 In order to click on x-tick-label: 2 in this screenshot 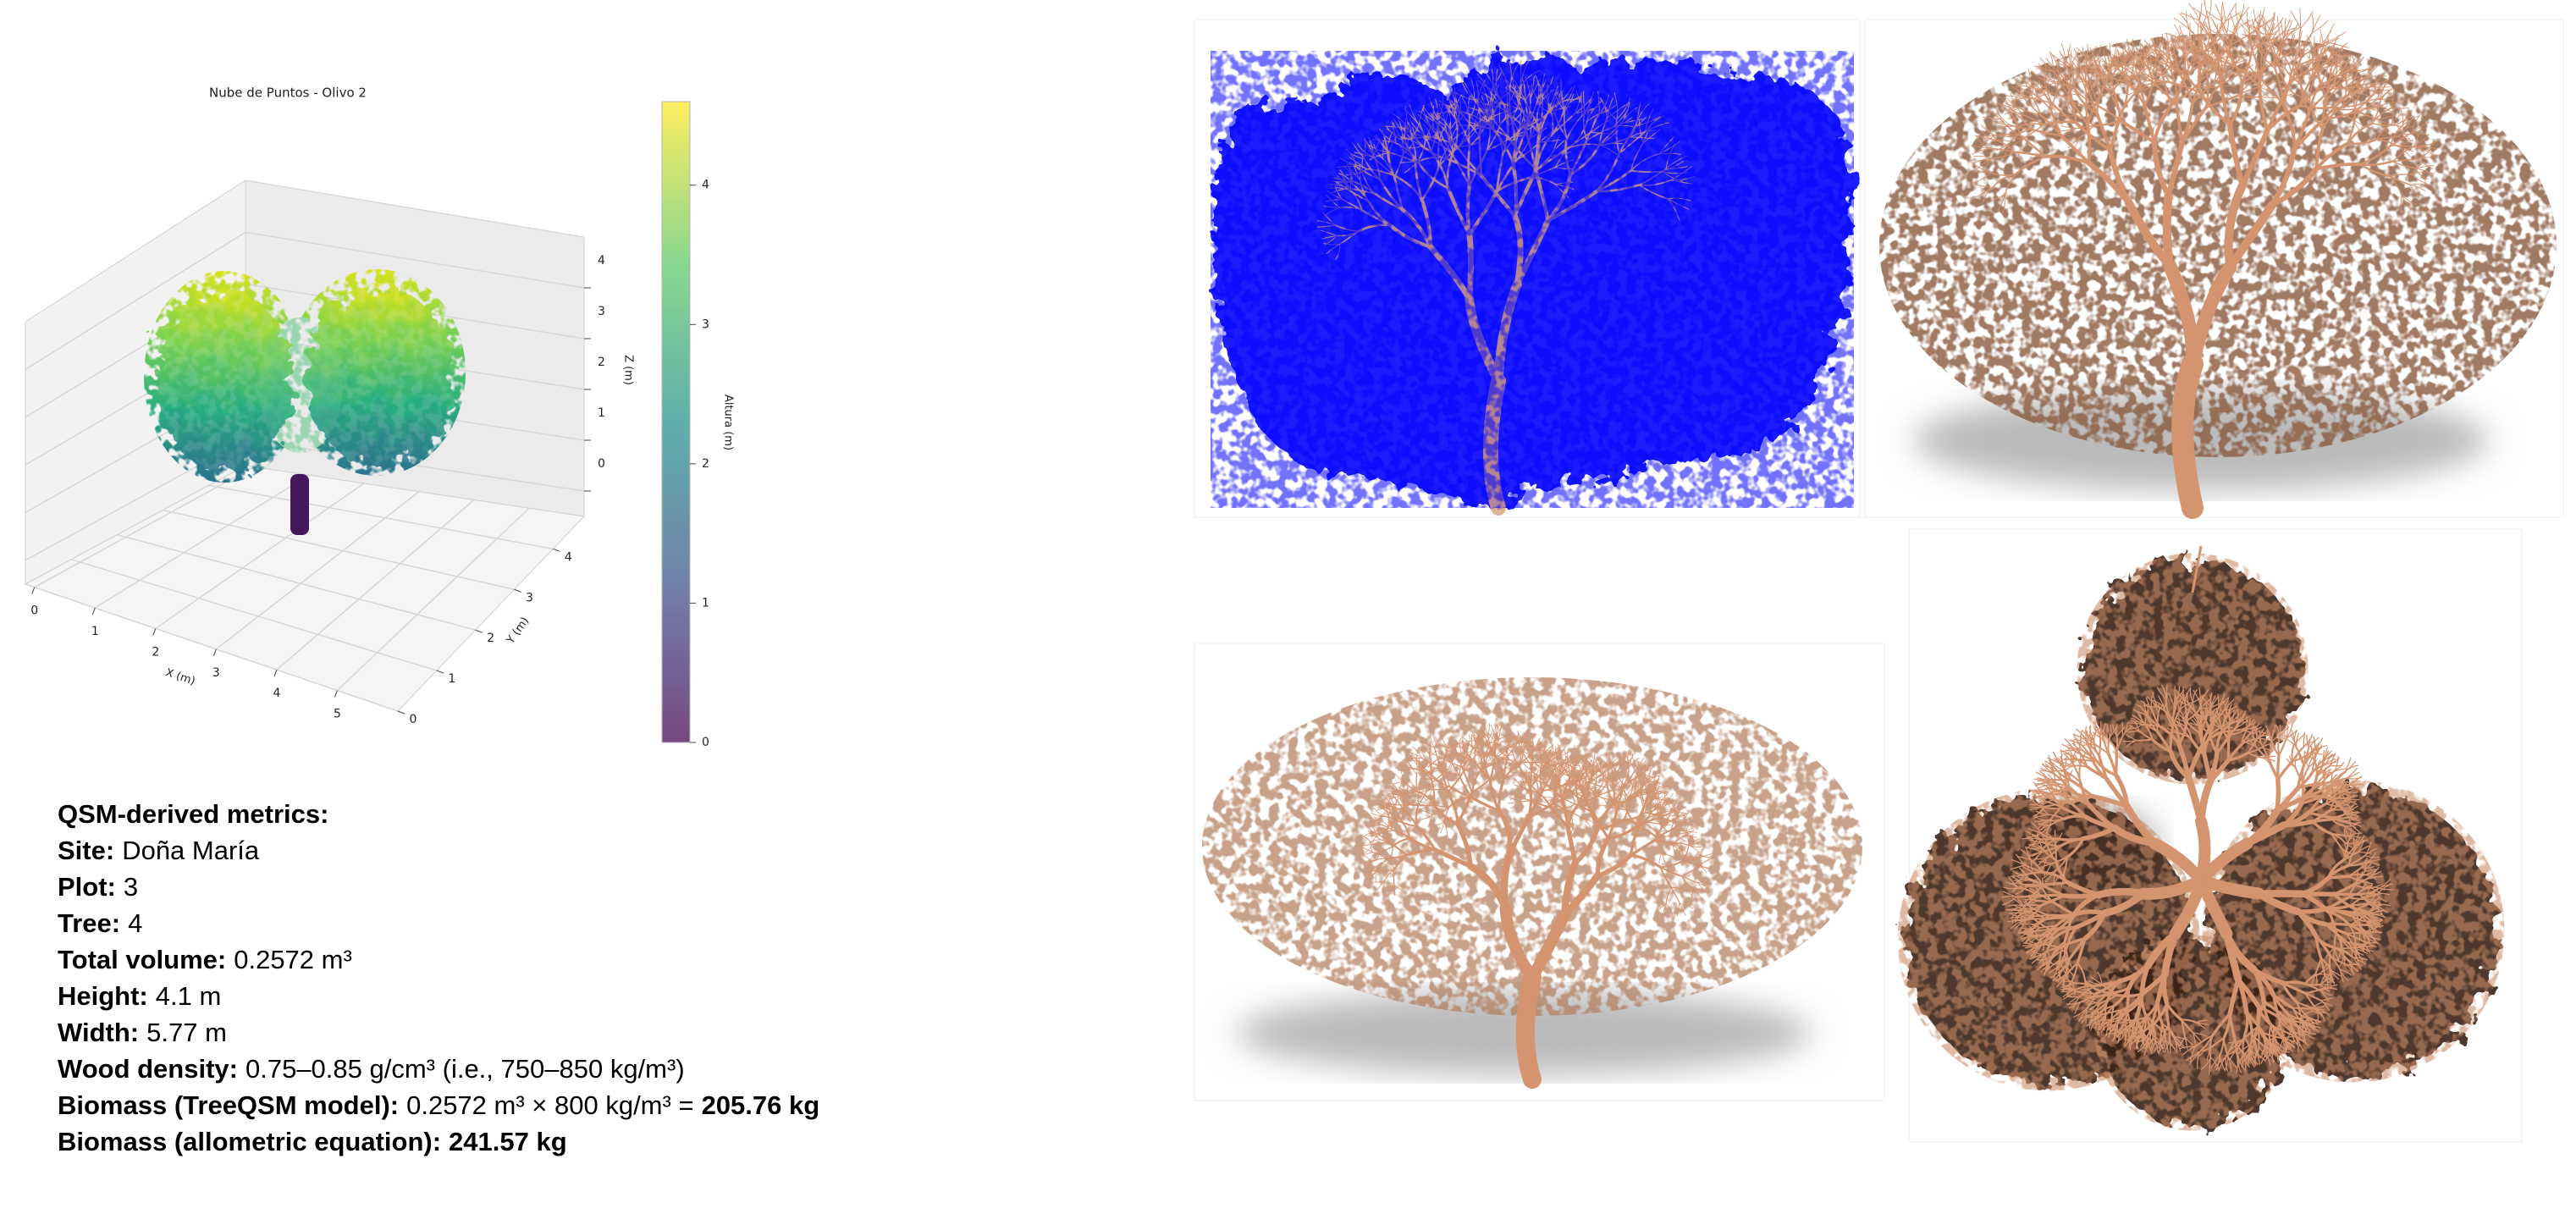, I will do `click(155, 652)`.